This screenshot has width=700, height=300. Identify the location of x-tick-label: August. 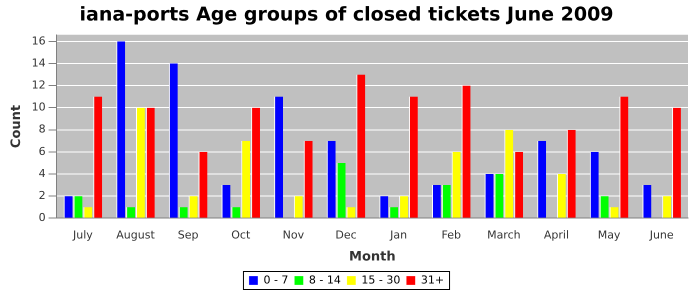
(136, 235).